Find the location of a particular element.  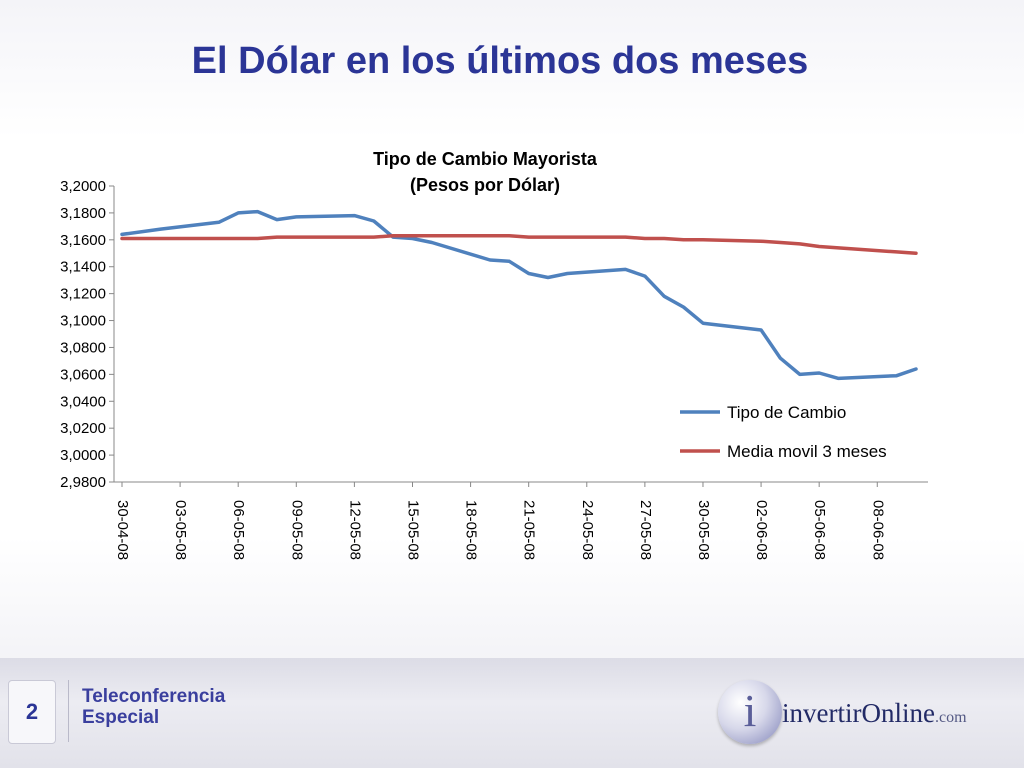

legend: Tipo de Cambio Media movil 3 meses is located at coordinates (783, 432).